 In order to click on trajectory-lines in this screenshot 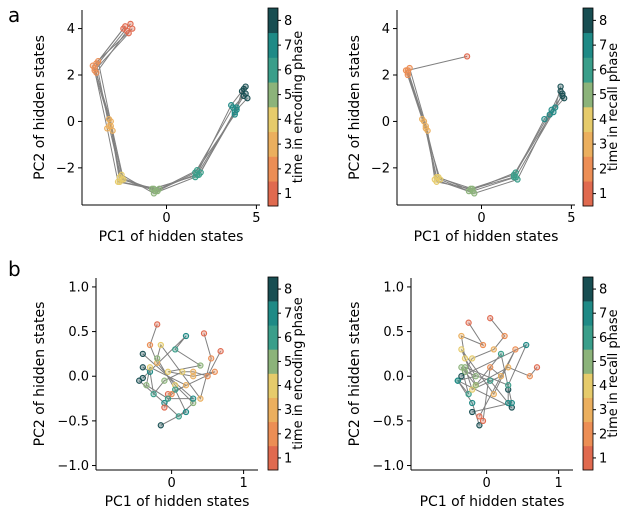, I will do `click(485, 124)`.